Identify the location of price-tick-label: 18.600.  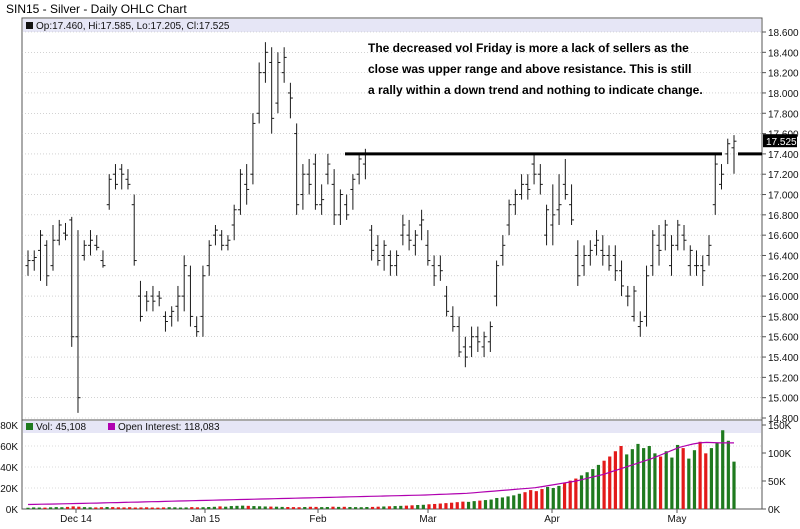
(783, 33).